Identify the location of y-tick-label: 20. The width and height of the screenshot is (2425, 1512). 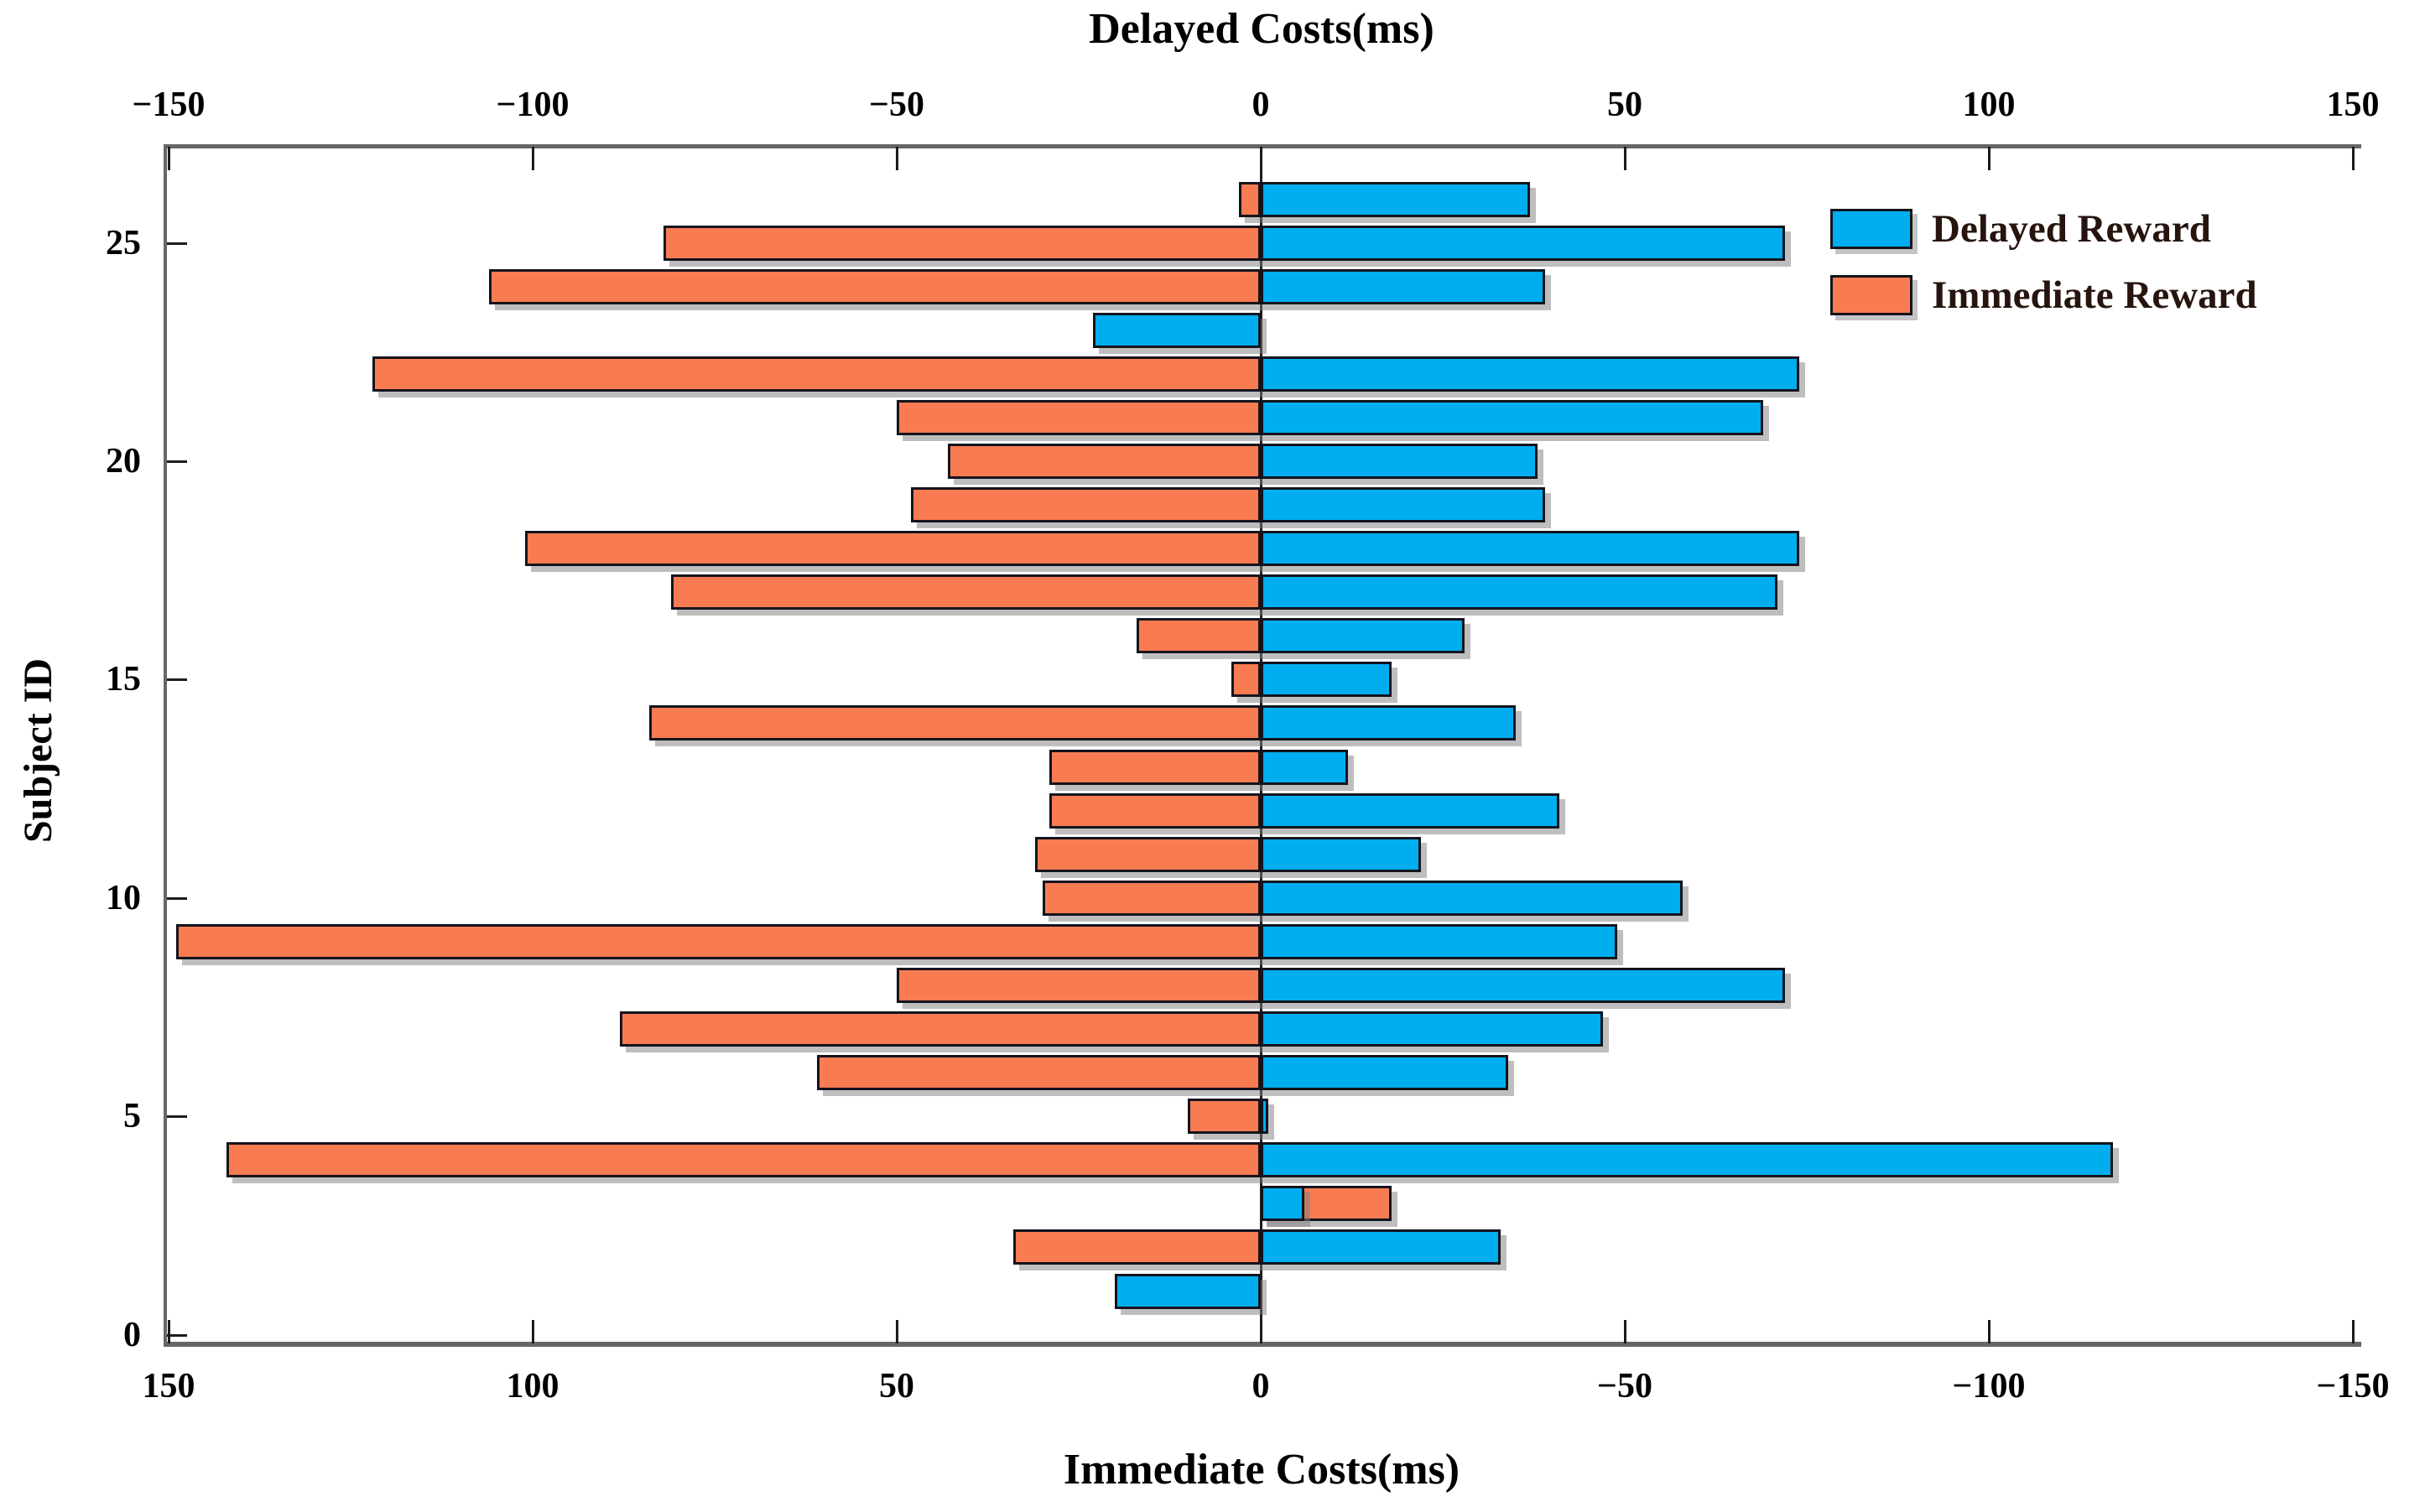
(124, 461).